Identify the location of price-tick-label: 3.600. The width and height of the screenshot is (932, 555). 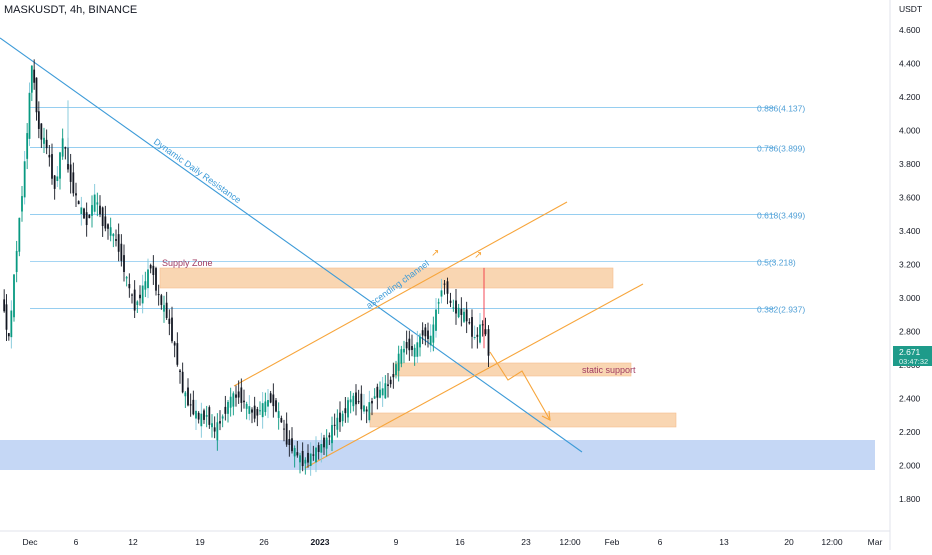
(910, 198).